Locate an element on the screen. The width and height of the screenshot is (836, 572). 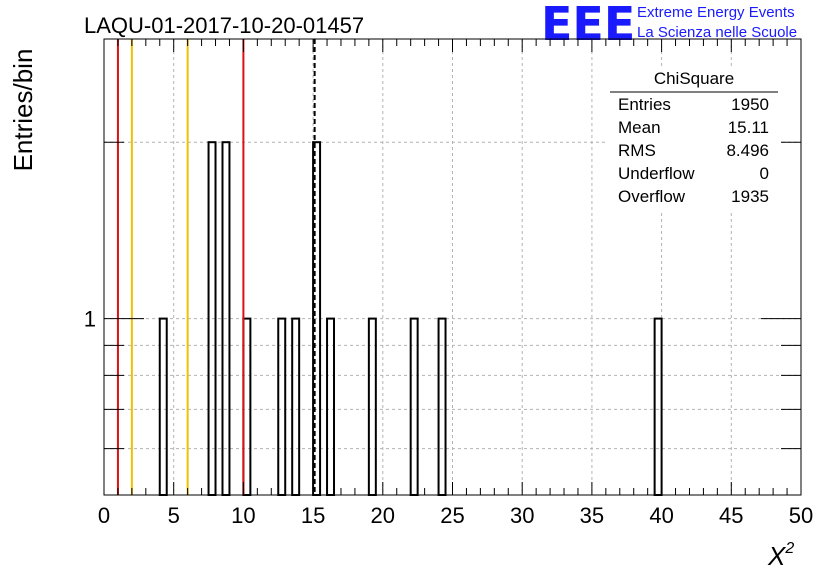
stats-value-mean: 15.11 is located at coordinates (748, 127).